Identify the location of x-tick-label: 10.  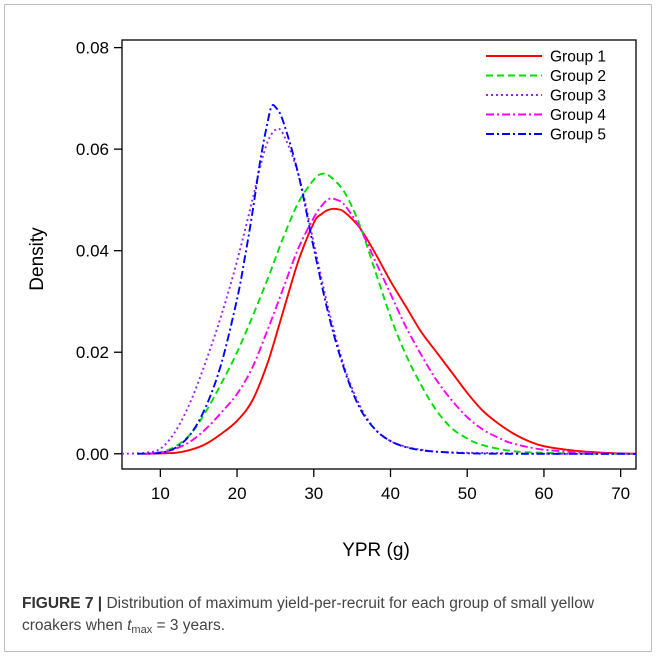
(160, 493).